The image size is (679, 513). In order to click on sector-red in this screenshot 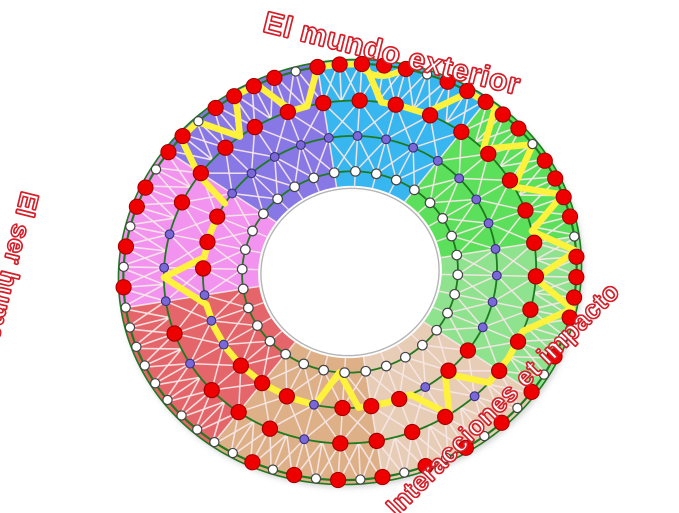, I will do `click(208, 366)`.